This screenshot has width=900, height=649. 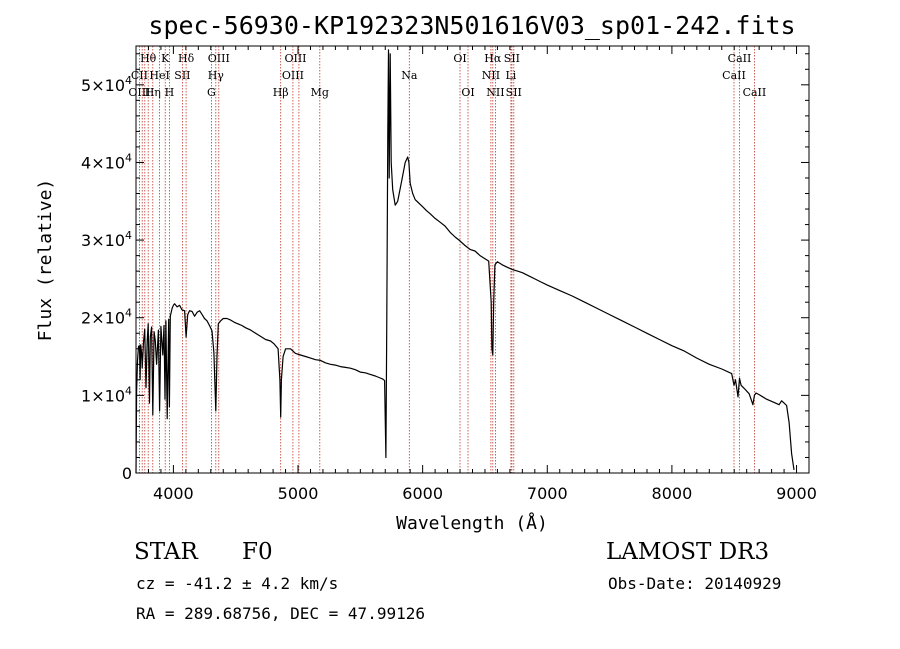 I want to click on spectral-class: F0, so click(x=257, y=552).